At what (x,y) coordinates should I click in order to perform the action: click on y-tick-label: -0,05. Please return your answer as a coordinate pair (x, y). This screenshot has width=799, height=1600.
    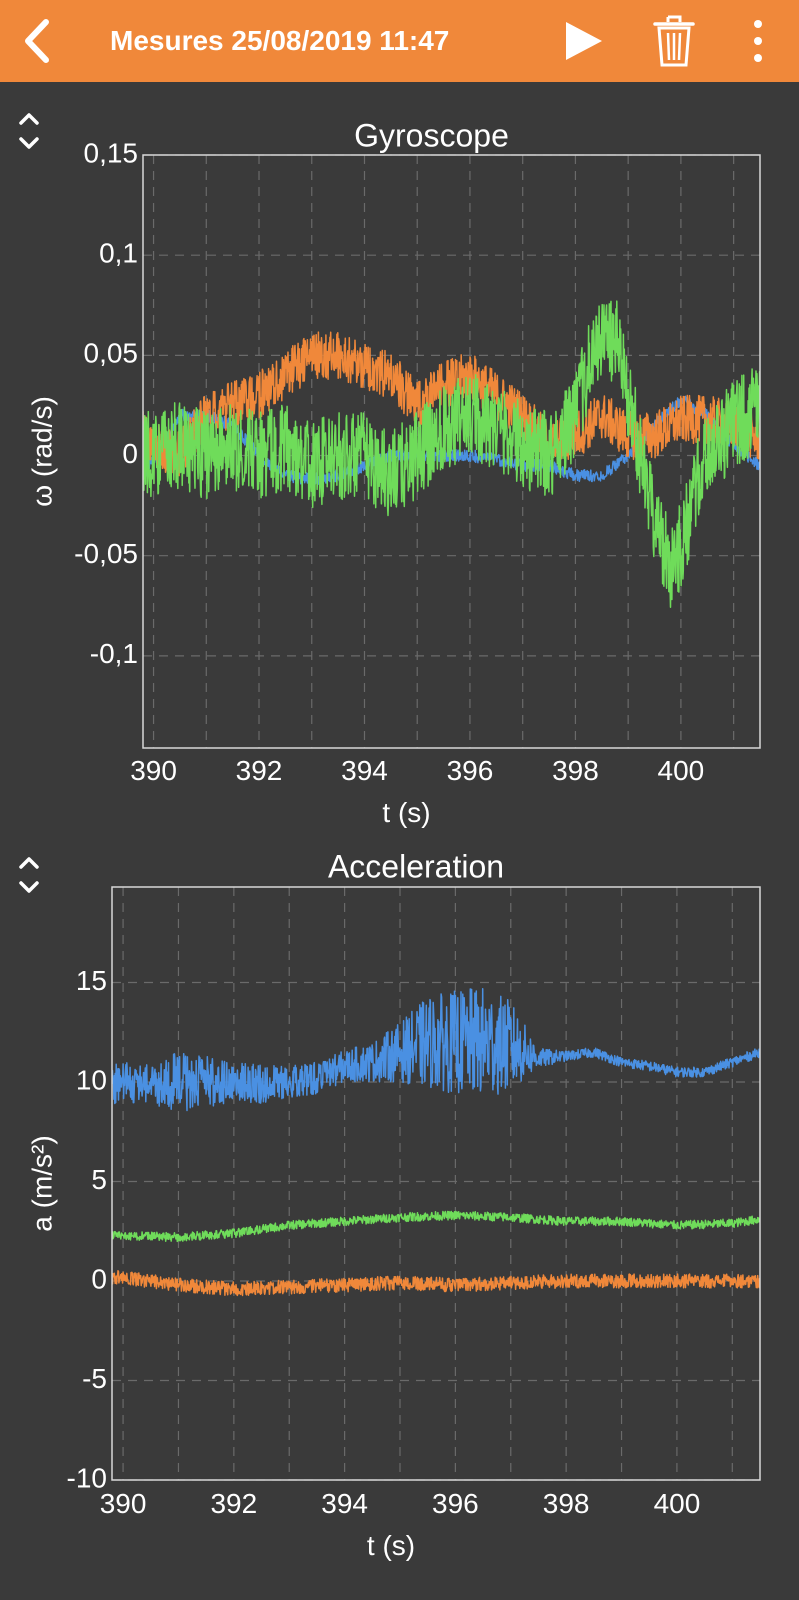
    Looking at the image, I should click on (106, 553).